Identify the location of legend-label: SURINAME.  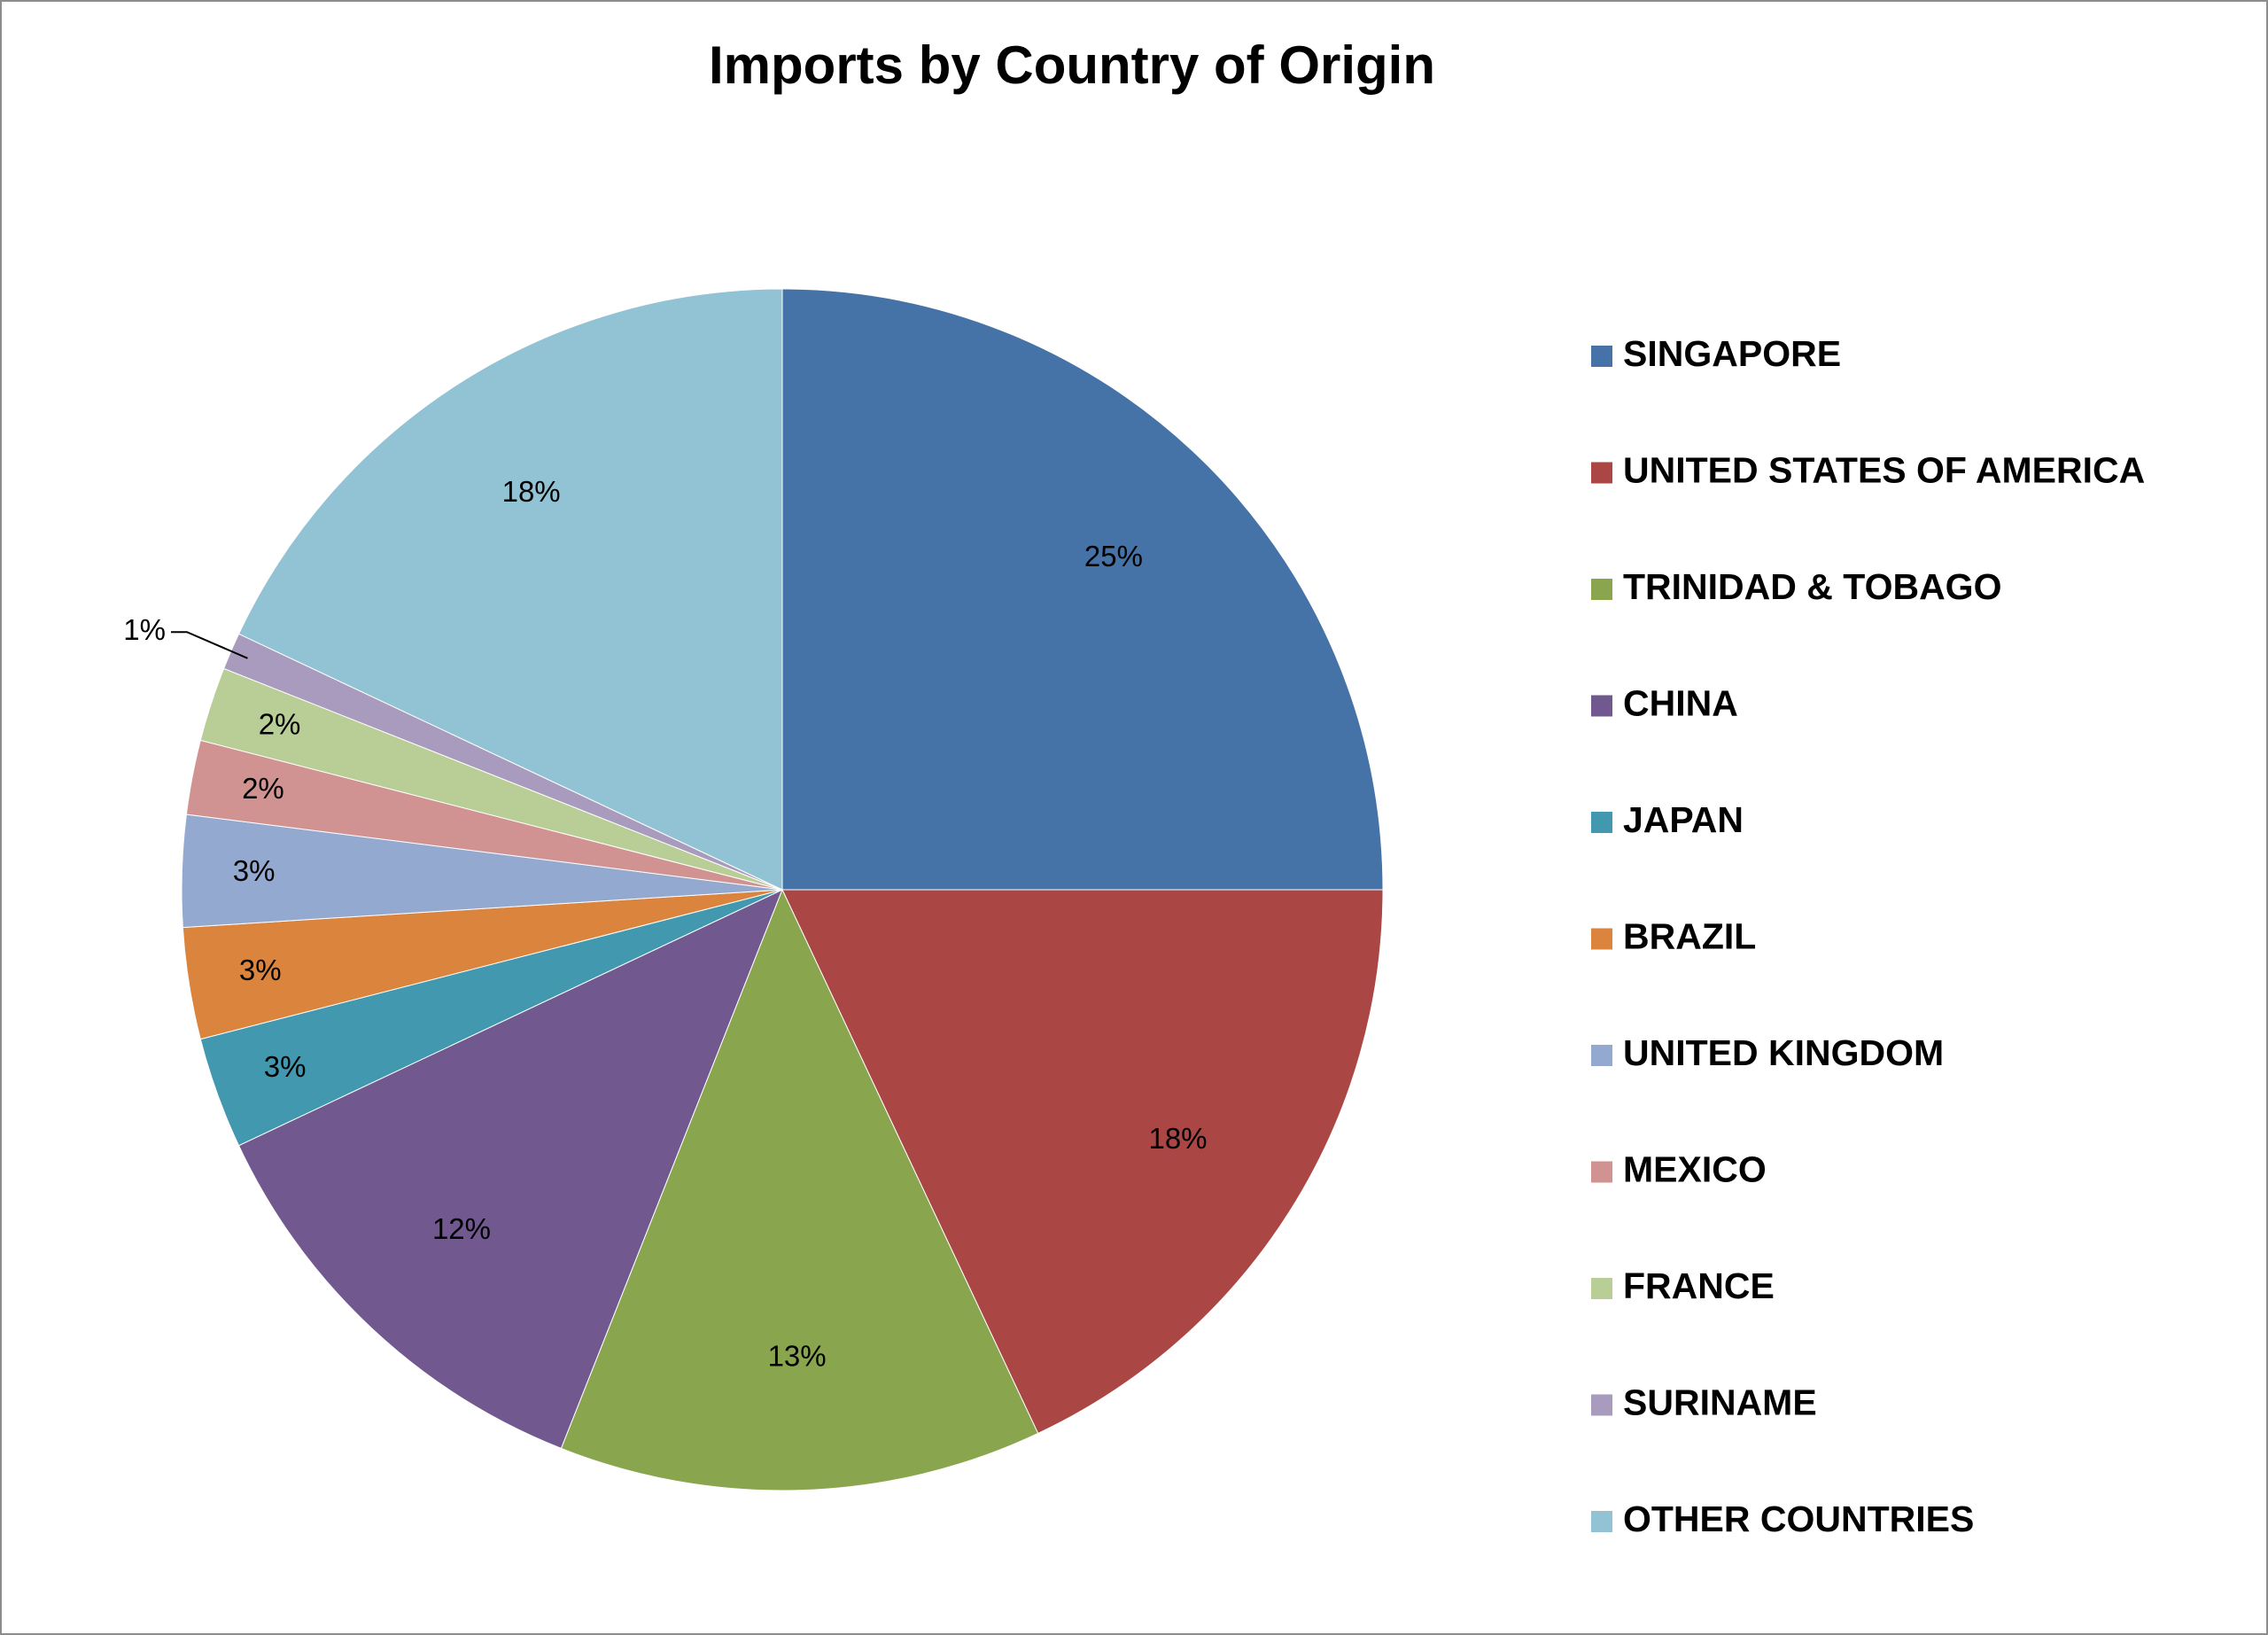
(1720, 1402).